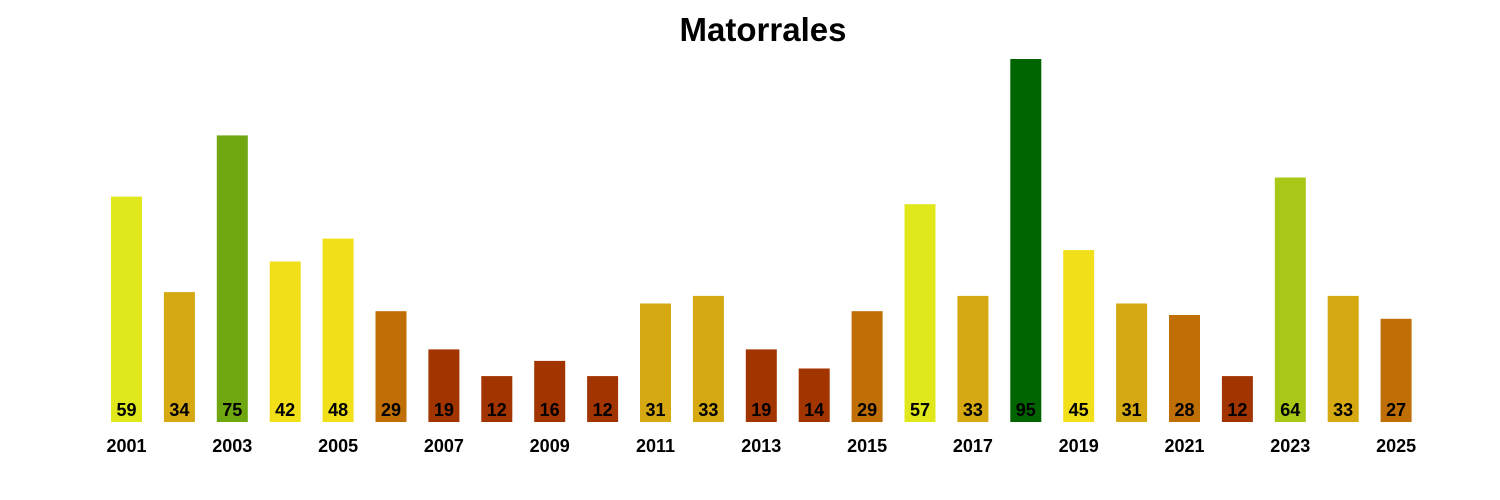 Image resolution: width=1500 pixels, height=500 pixels. What do you see at coordinates (1237, 399) in the screenshot?
I see `bar-2022` at bounding box center [1237, 399].